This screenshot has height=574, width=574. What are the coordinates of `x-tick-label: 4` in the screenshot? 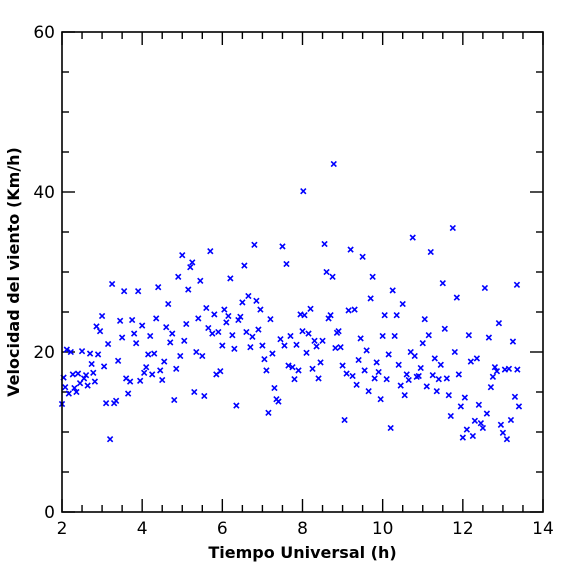 It's located at (142, 529).